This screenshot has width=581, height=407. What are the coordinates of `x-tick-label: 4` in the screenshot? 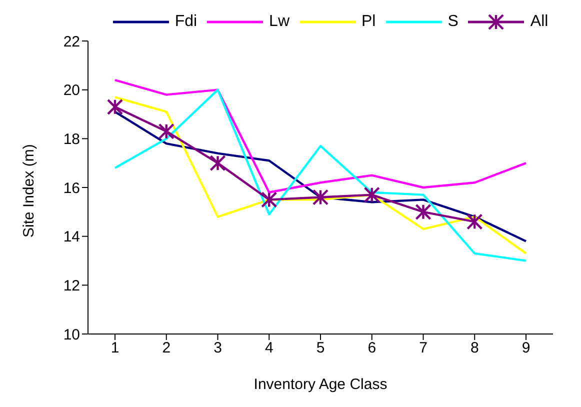 It's located at (269, 348).